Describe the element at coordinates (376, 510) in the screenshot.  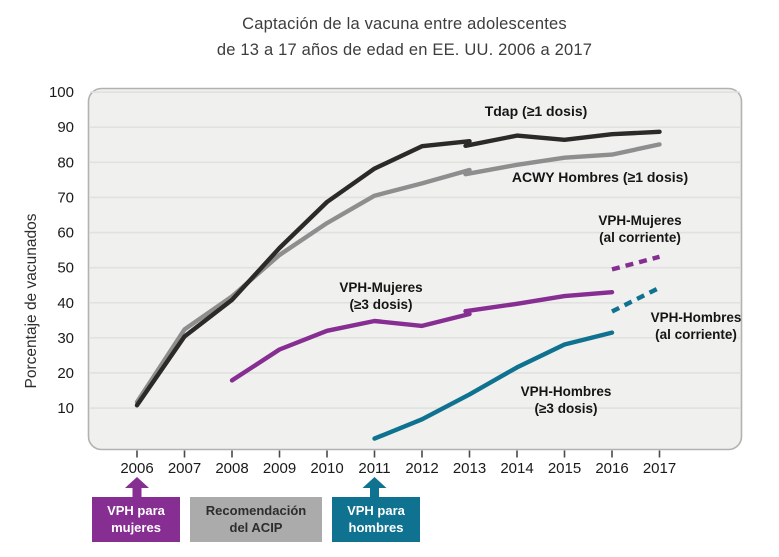
I see `event-box-vph-hombres-line1: VPH para` at that location.